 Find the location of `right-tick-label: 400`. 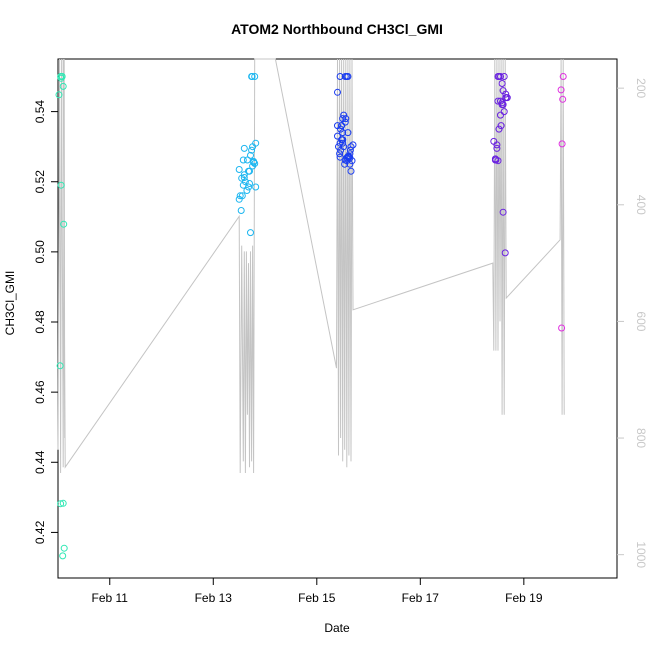

right-tick-label: 400 is located at coordinates (641, 205).